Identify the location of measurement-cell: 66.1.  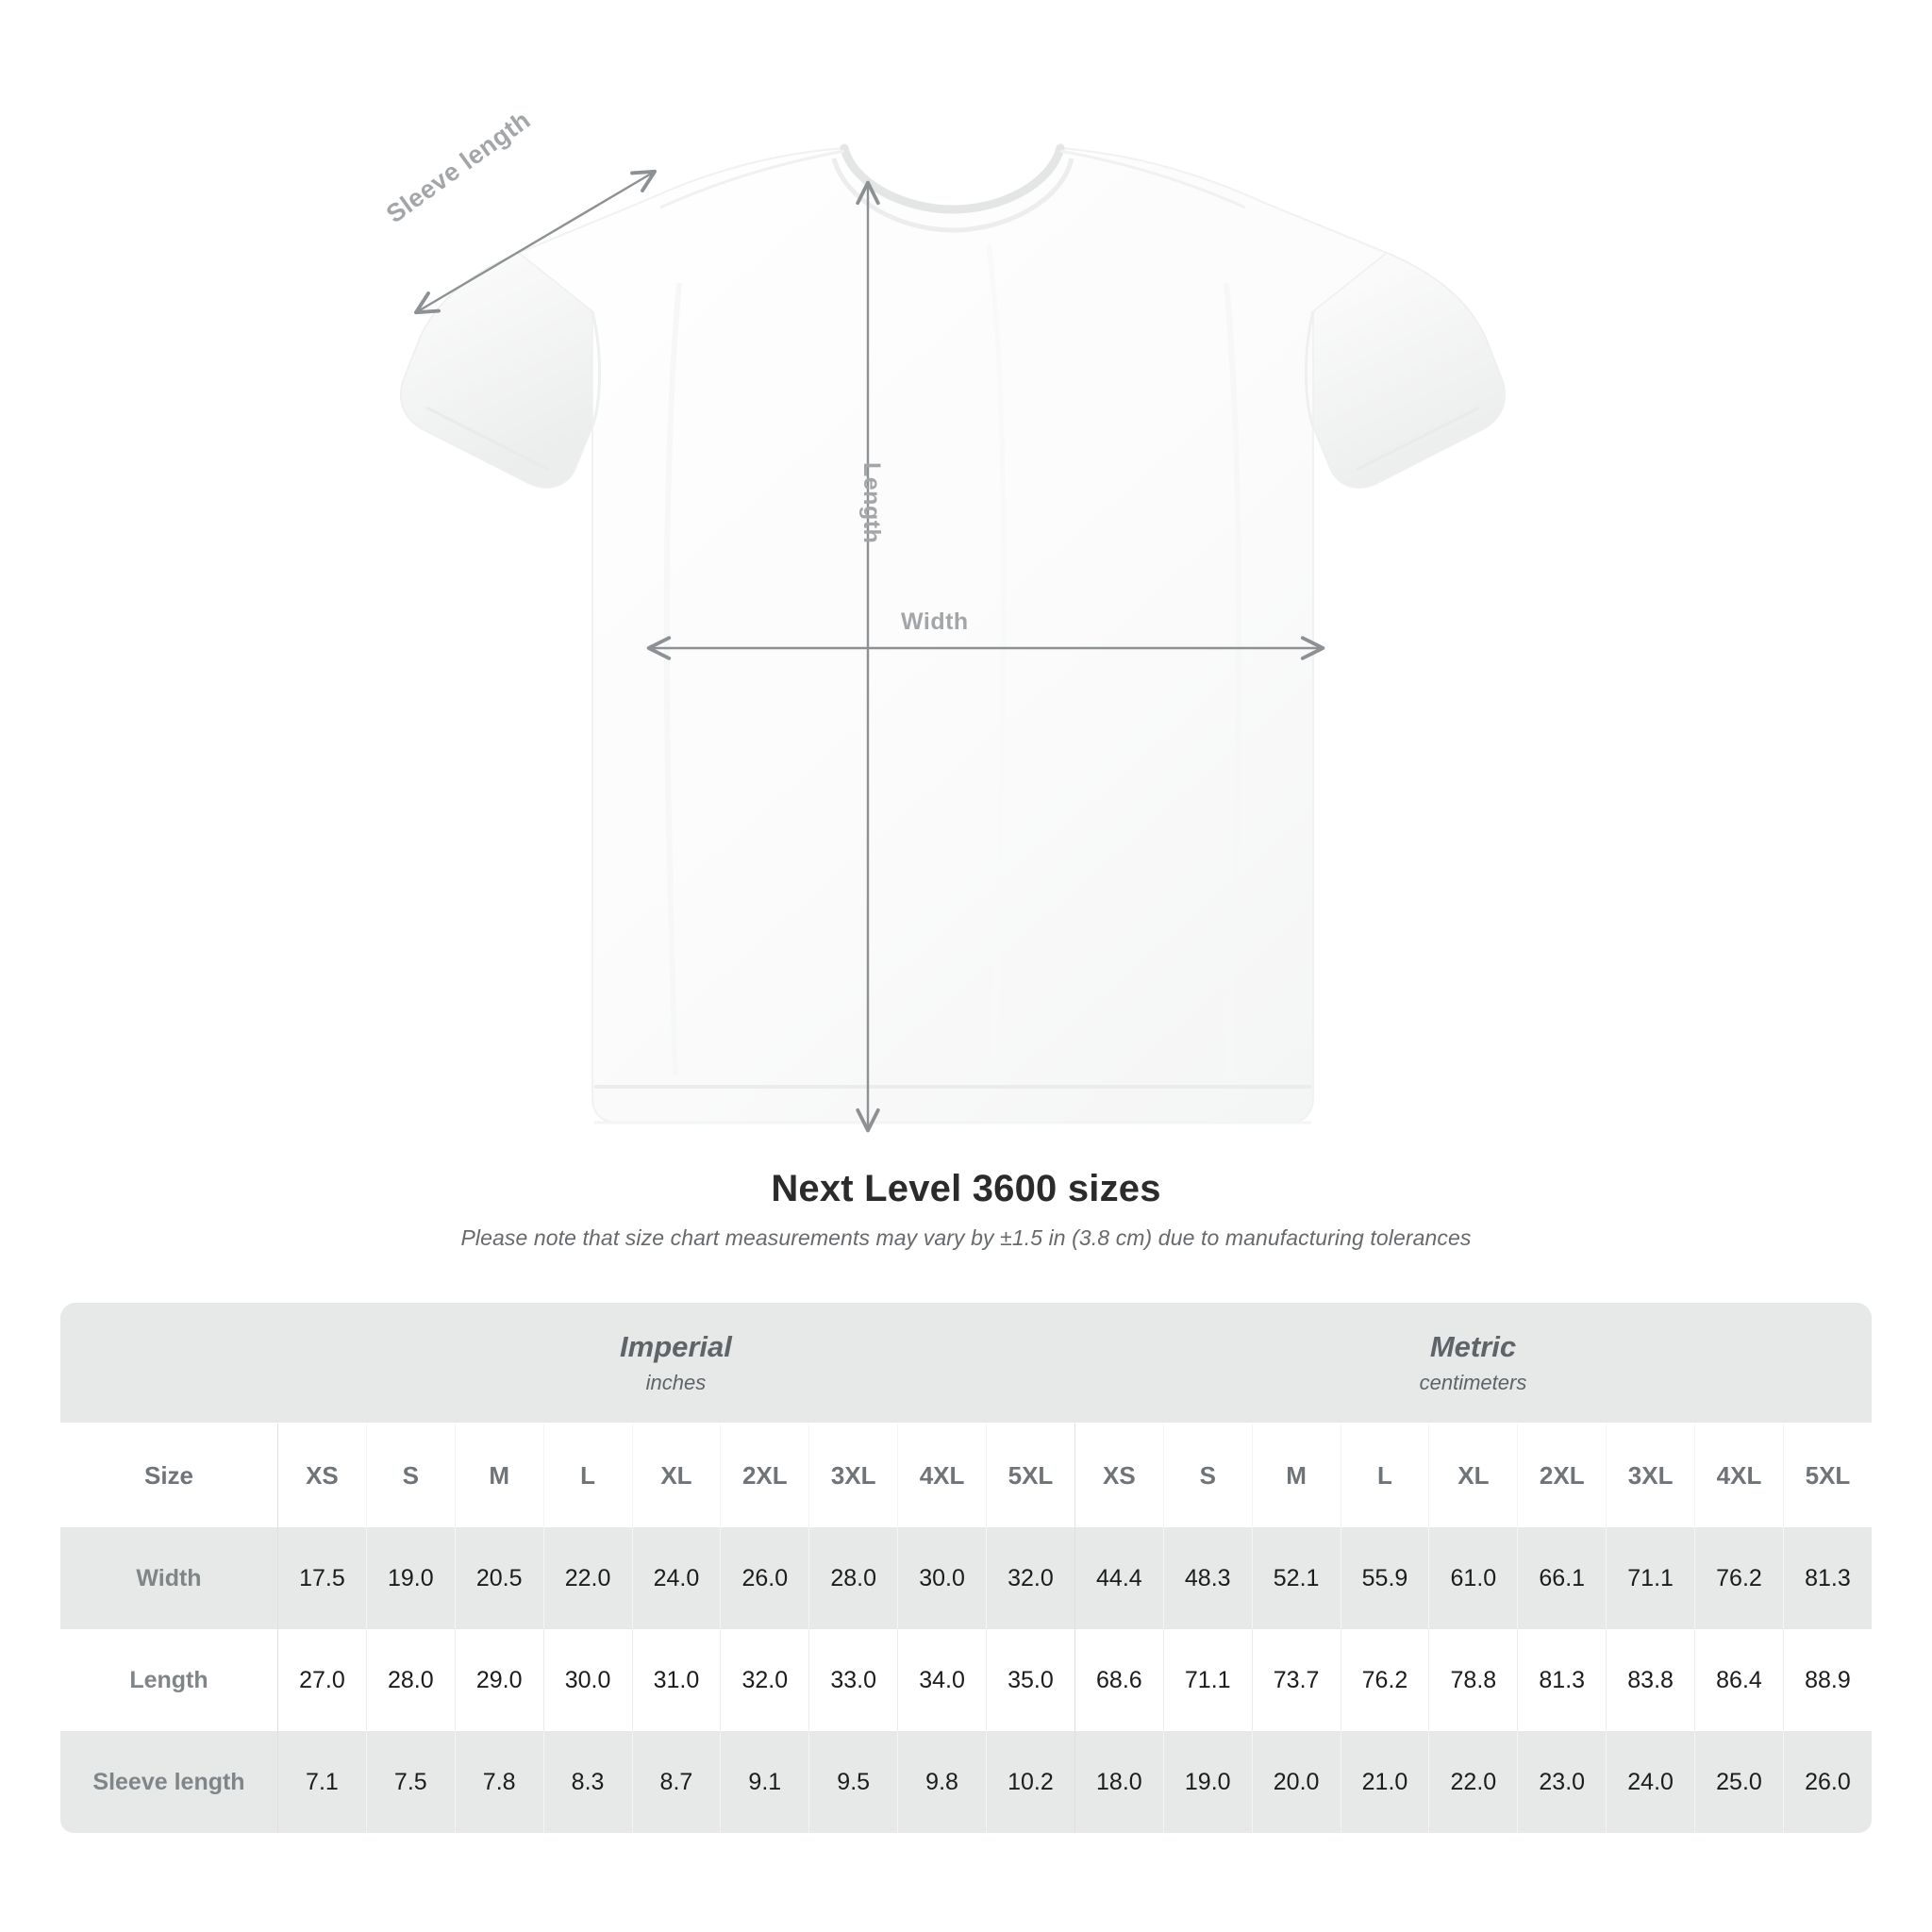
(1562, 1578).